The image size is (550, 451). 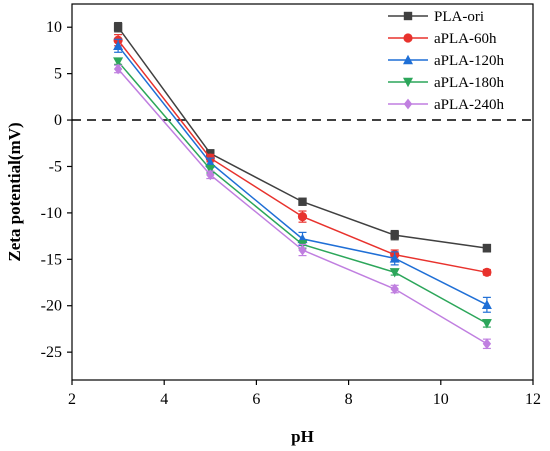 I want to click on legend-entry: aPLA-60h, so click(x=442, y=39).